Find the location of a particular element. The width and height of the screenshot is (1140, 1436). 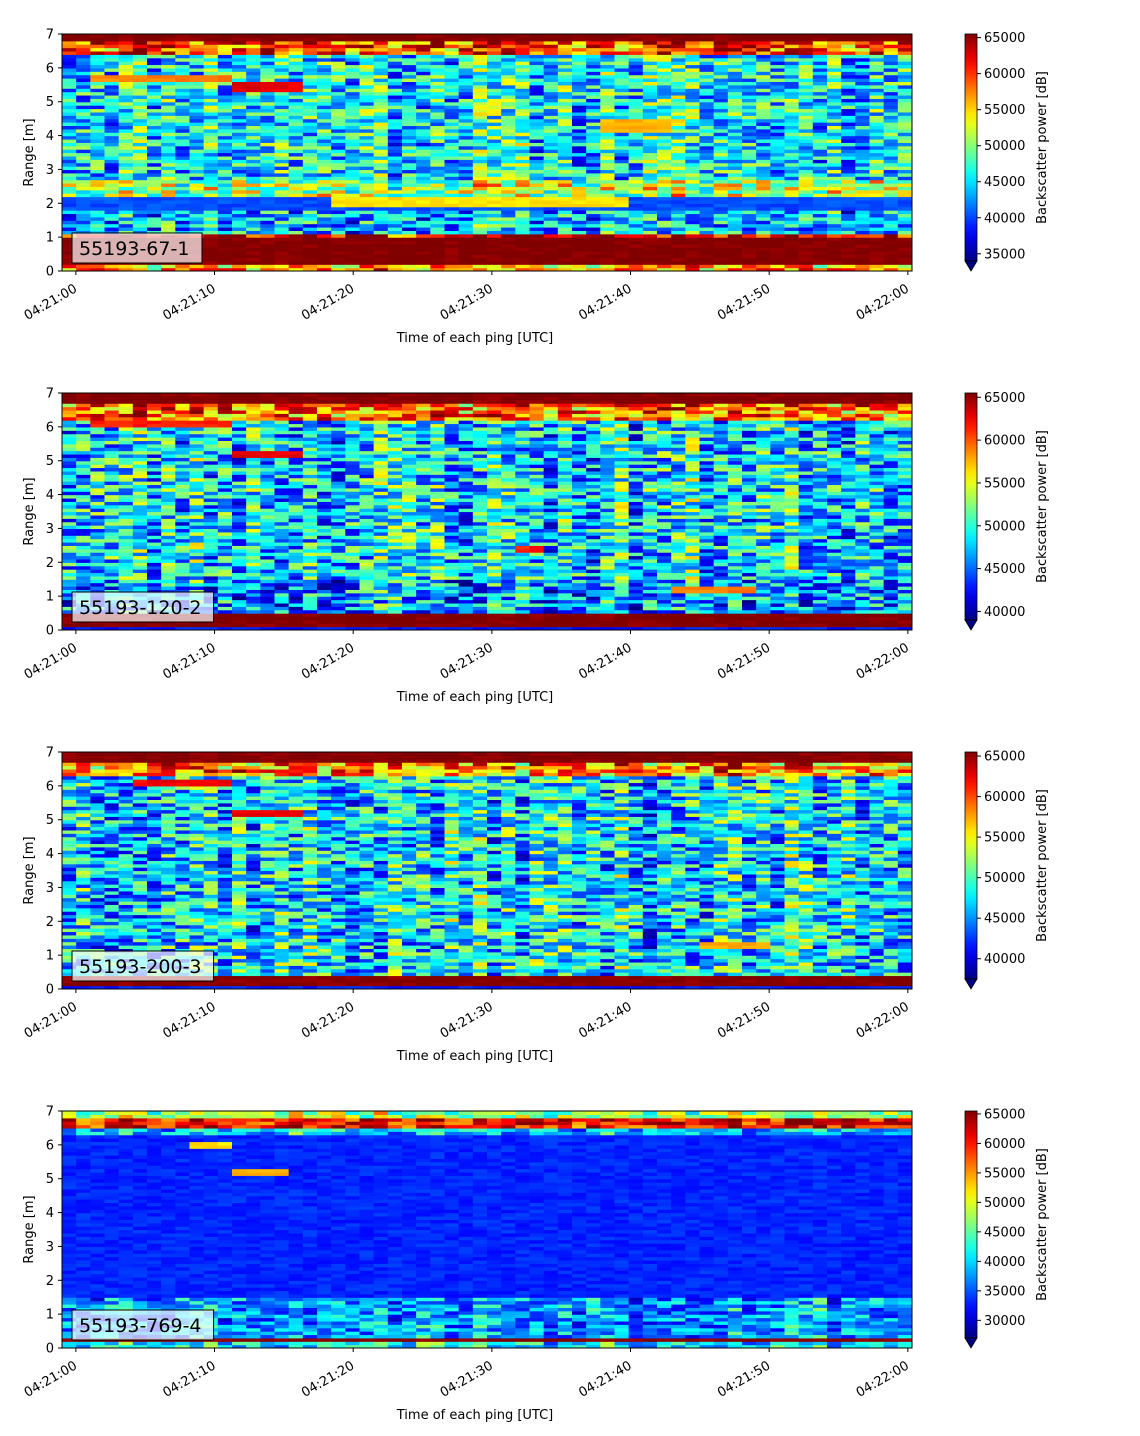

colorbar-extend-min is located at coordinates (971, 266).